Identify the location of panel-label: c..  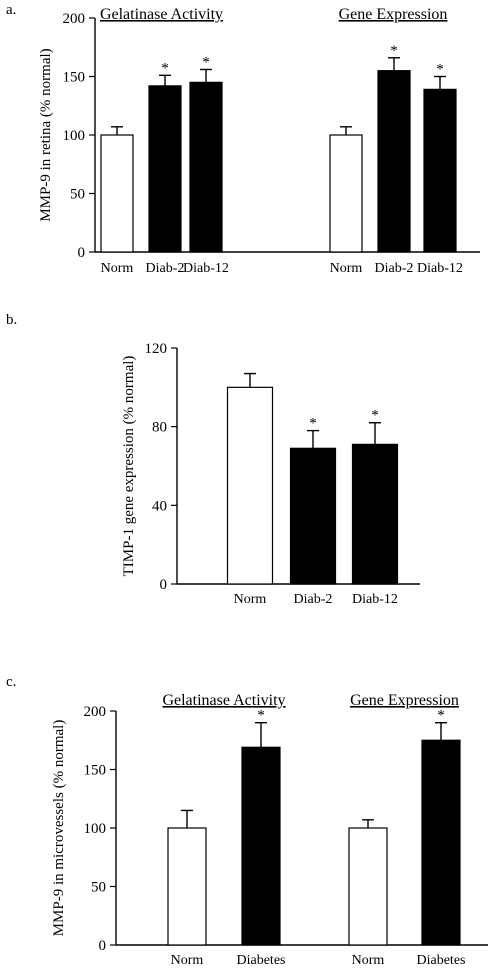
(11, 682).